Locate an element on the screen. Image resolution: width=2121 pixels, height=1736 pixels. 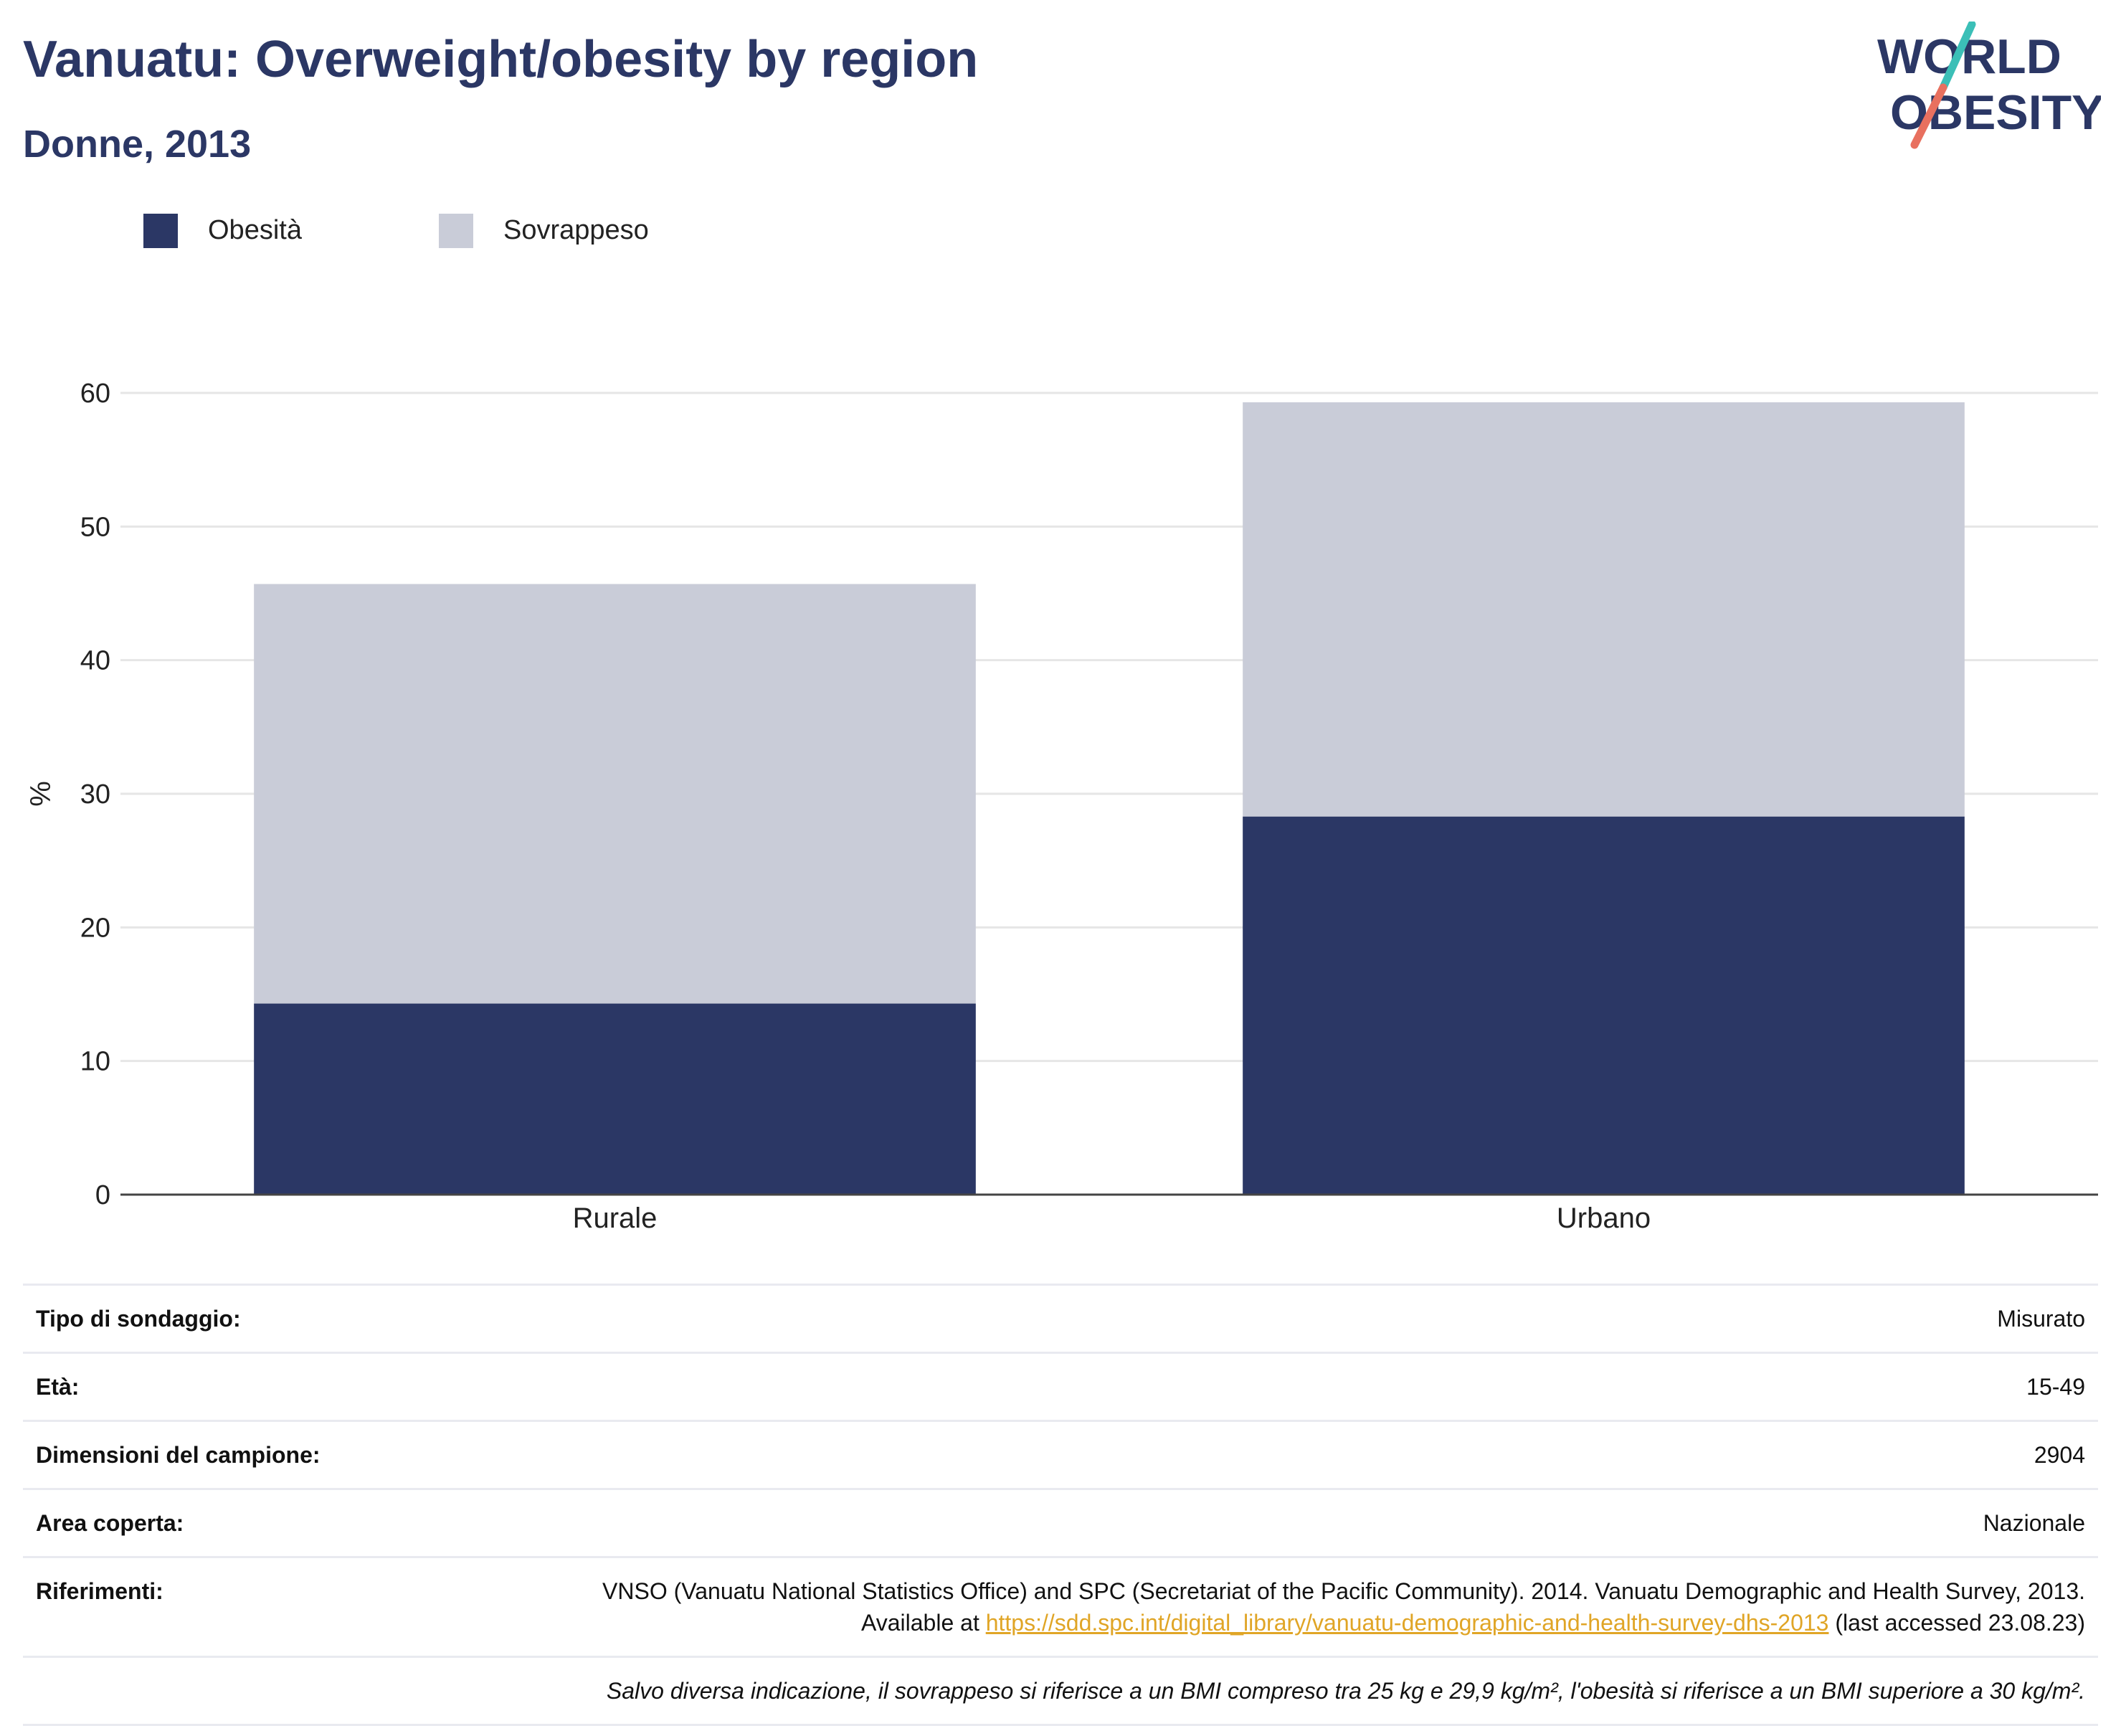
info-value: Nazionale is located at coordinates (1295, 1523).